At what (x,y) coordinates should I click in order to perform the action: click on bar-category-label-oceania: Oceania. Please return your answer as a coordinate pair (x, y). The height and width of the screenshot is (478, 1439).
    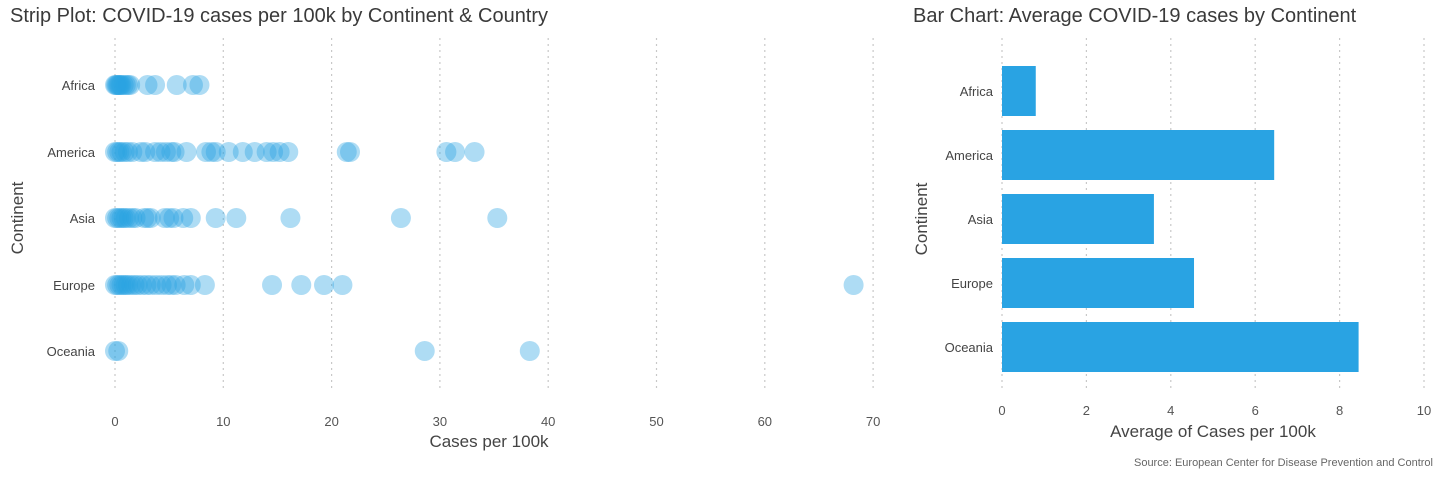
    Looking at the image, I should click on (969, 347).